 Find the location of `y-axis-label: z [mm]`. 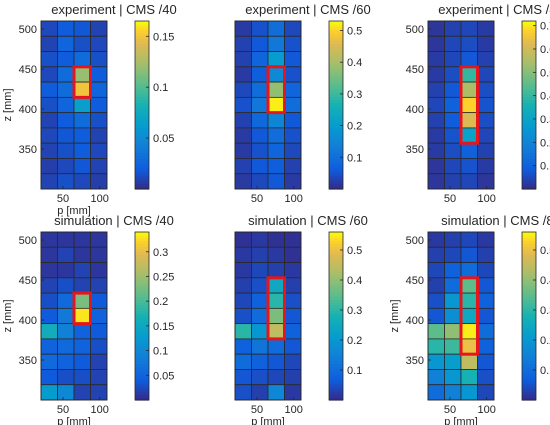

y-axis-label: z [mm] is located at coordinates (8, 105).